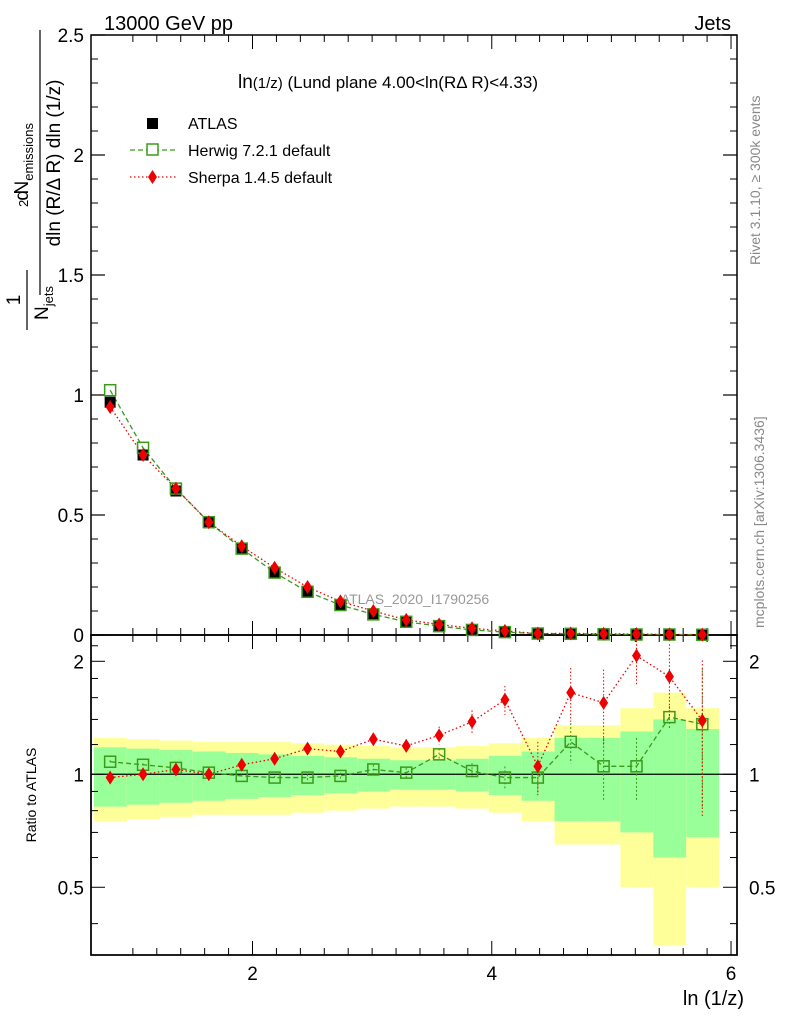  Describe the element at coordinates (759, 522) in the screenshot. I see `side-mcplots-label: mcplots.cern.ch [arXiv:1306.3436]` at that location.